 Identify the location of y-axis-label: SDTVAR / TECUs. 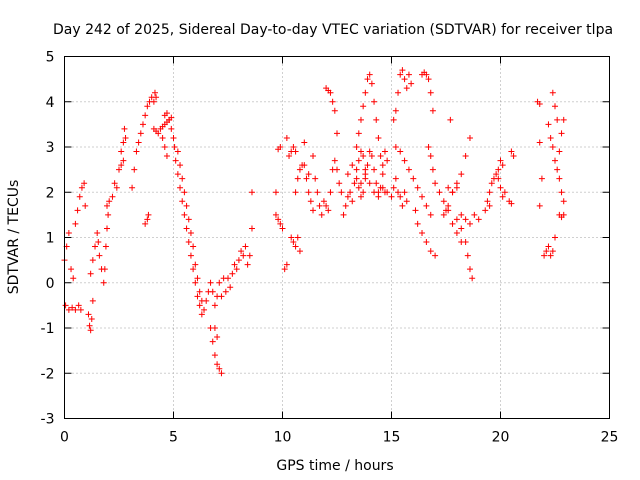
(14, 237).